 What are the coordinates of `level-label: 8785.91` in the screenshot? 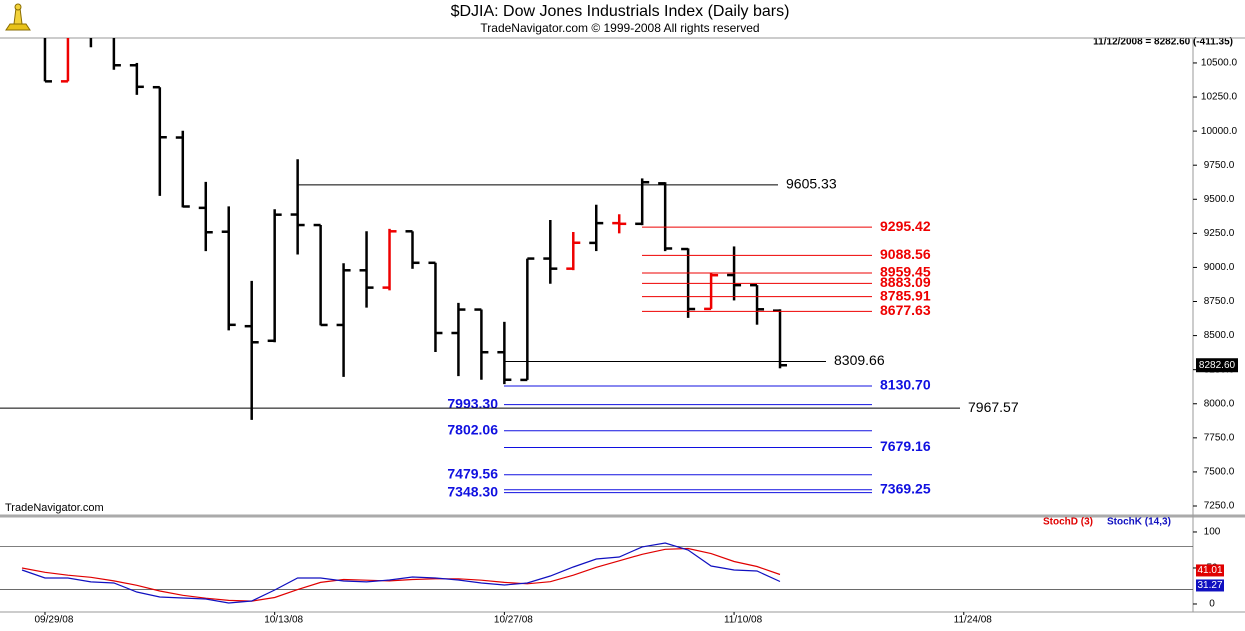 It's located at (905, 295).